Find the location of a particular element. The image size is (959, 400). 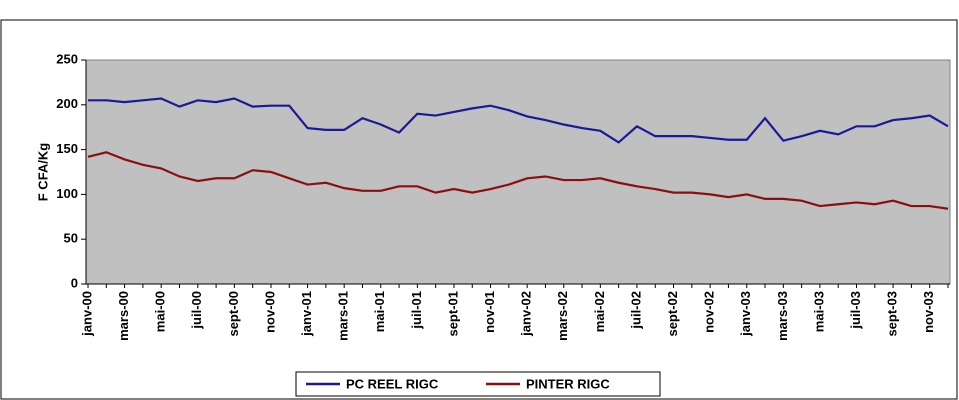

legend-box is located at coordinates (478, 384).